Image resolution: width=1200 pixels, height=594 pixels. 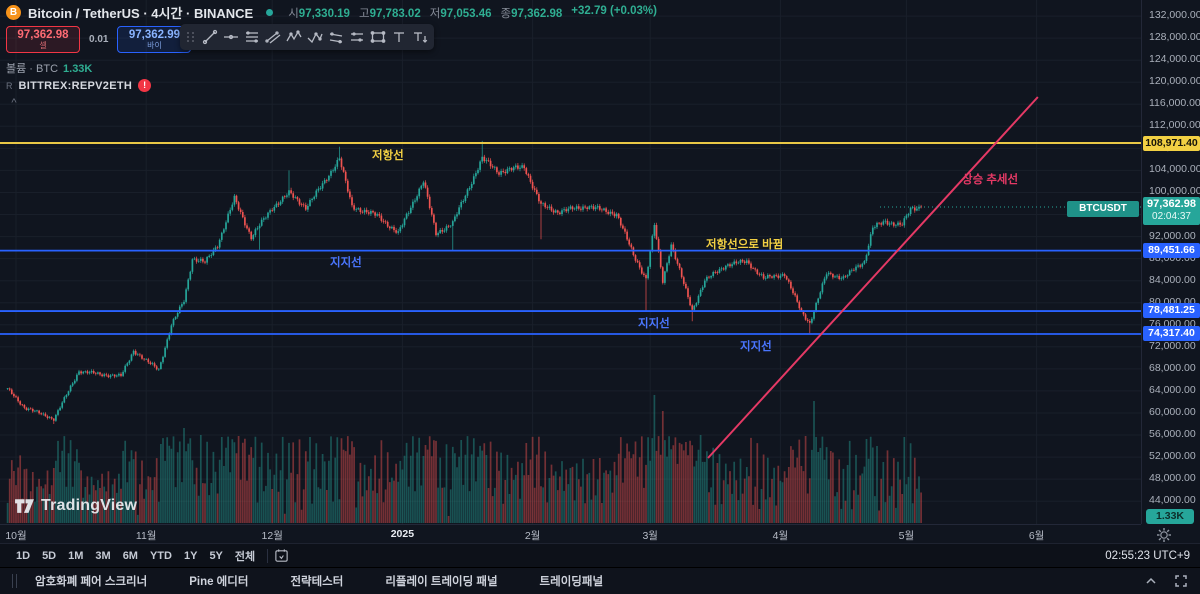 What do you see at coordinates (91, 582) in the screenshot?
I see `tab-crypto-pair-screener: 암호화폐 페어 스크리너` at bounding box center [91, 582].